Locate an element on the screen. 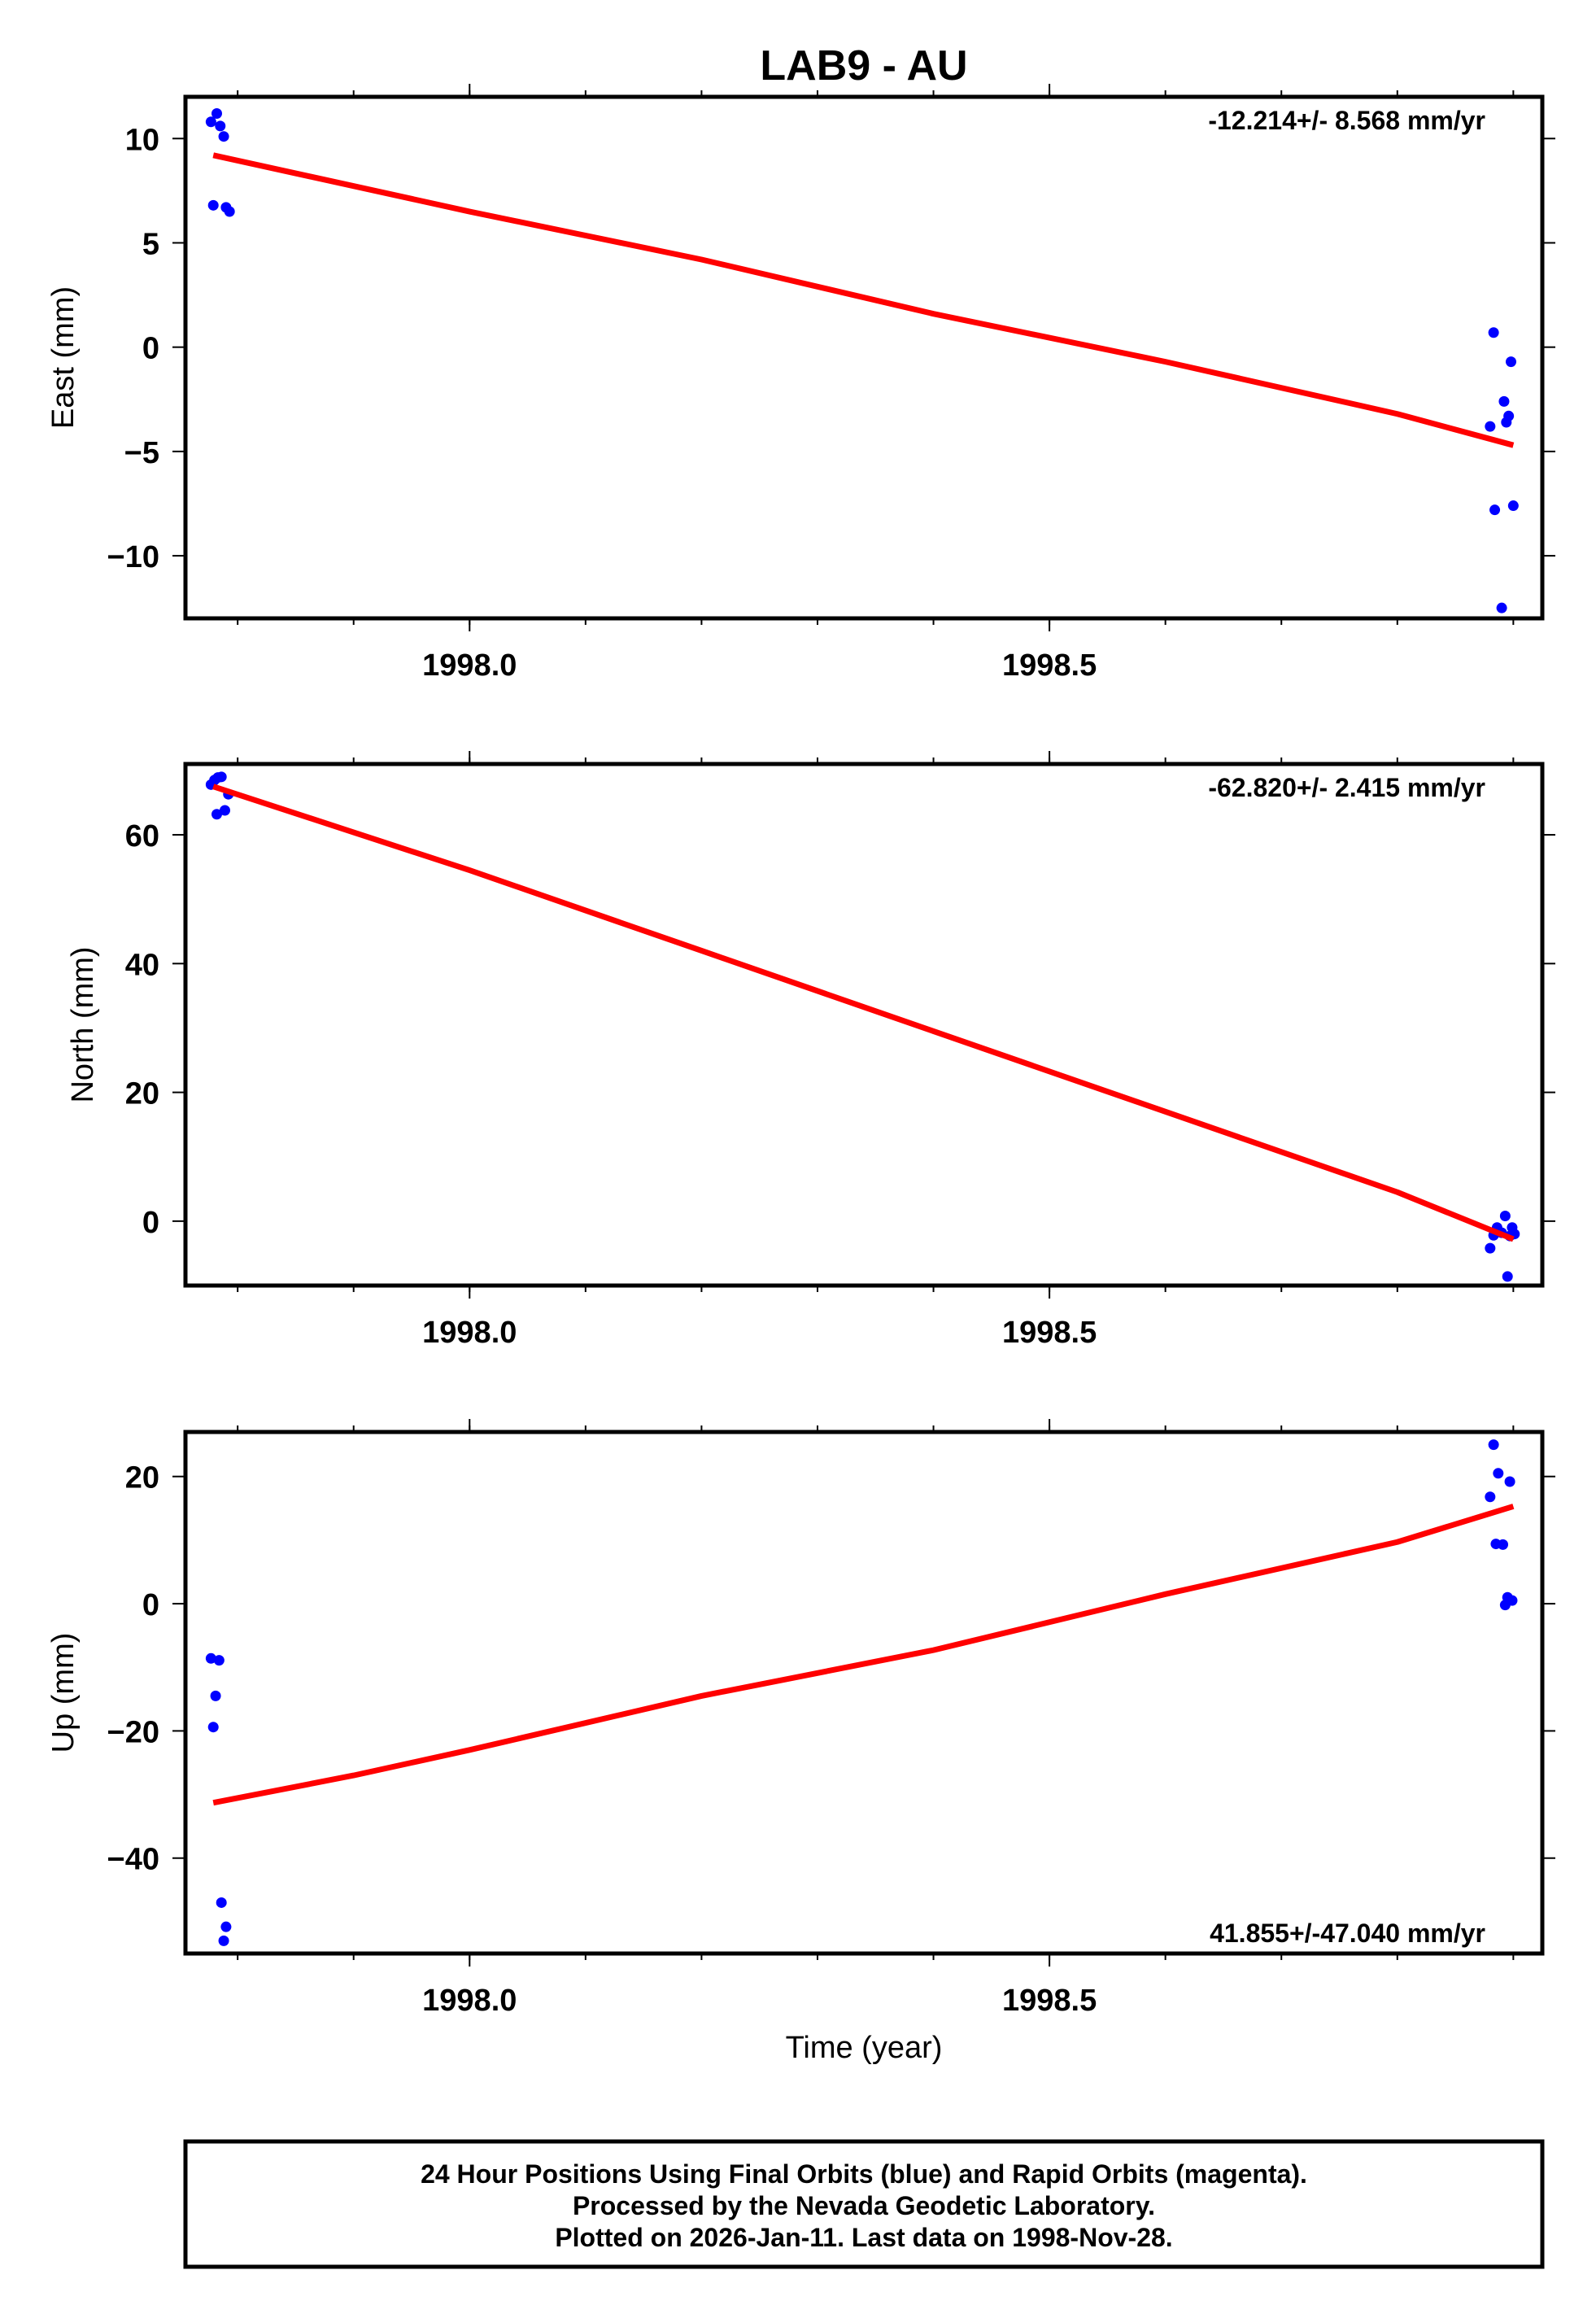  footer-border is located at coordinates (864, 2204).